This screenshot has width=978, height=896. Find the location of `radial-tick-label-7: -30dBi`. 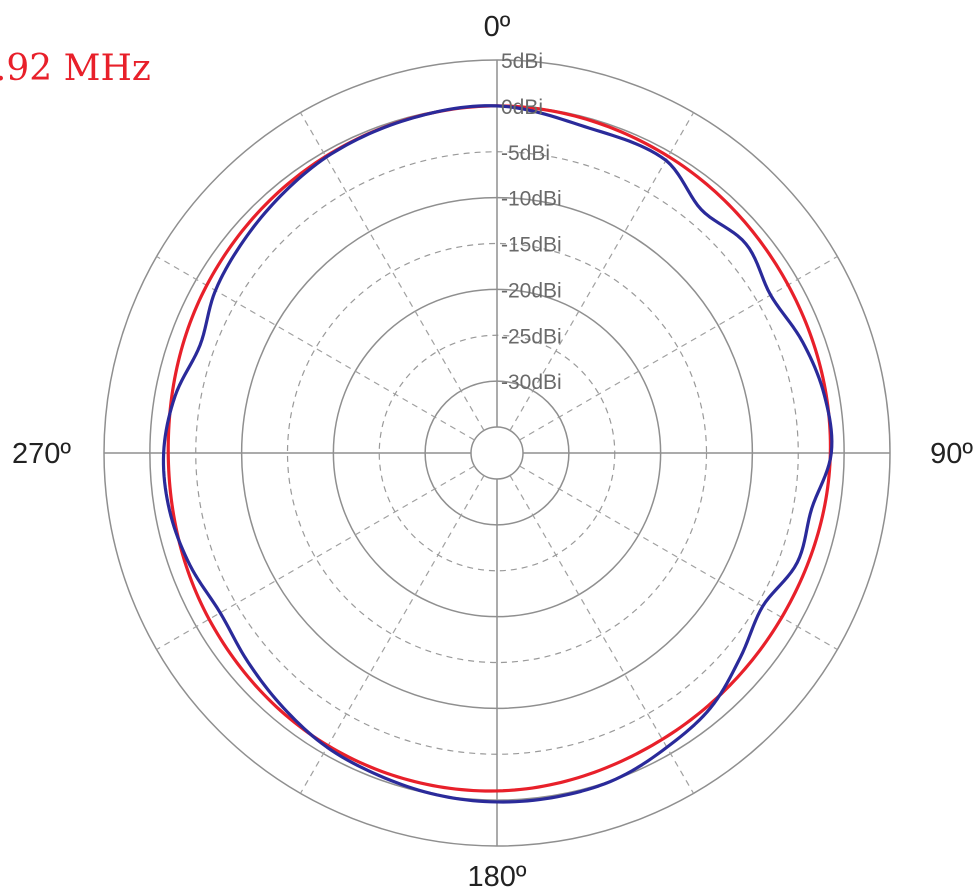

radial-tick-label-7: -30dBi is located at coordinates (531, 382).